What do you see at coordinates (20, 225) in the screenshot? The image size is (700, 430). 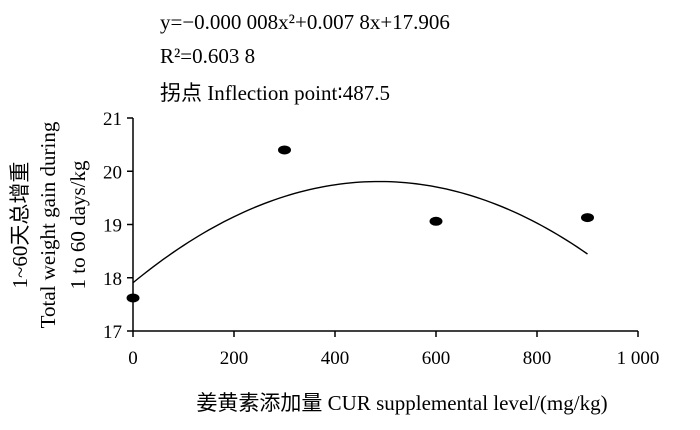 I see `y-axis-label-line-1: 1~60天总增重` at bounding box center [20, 225].